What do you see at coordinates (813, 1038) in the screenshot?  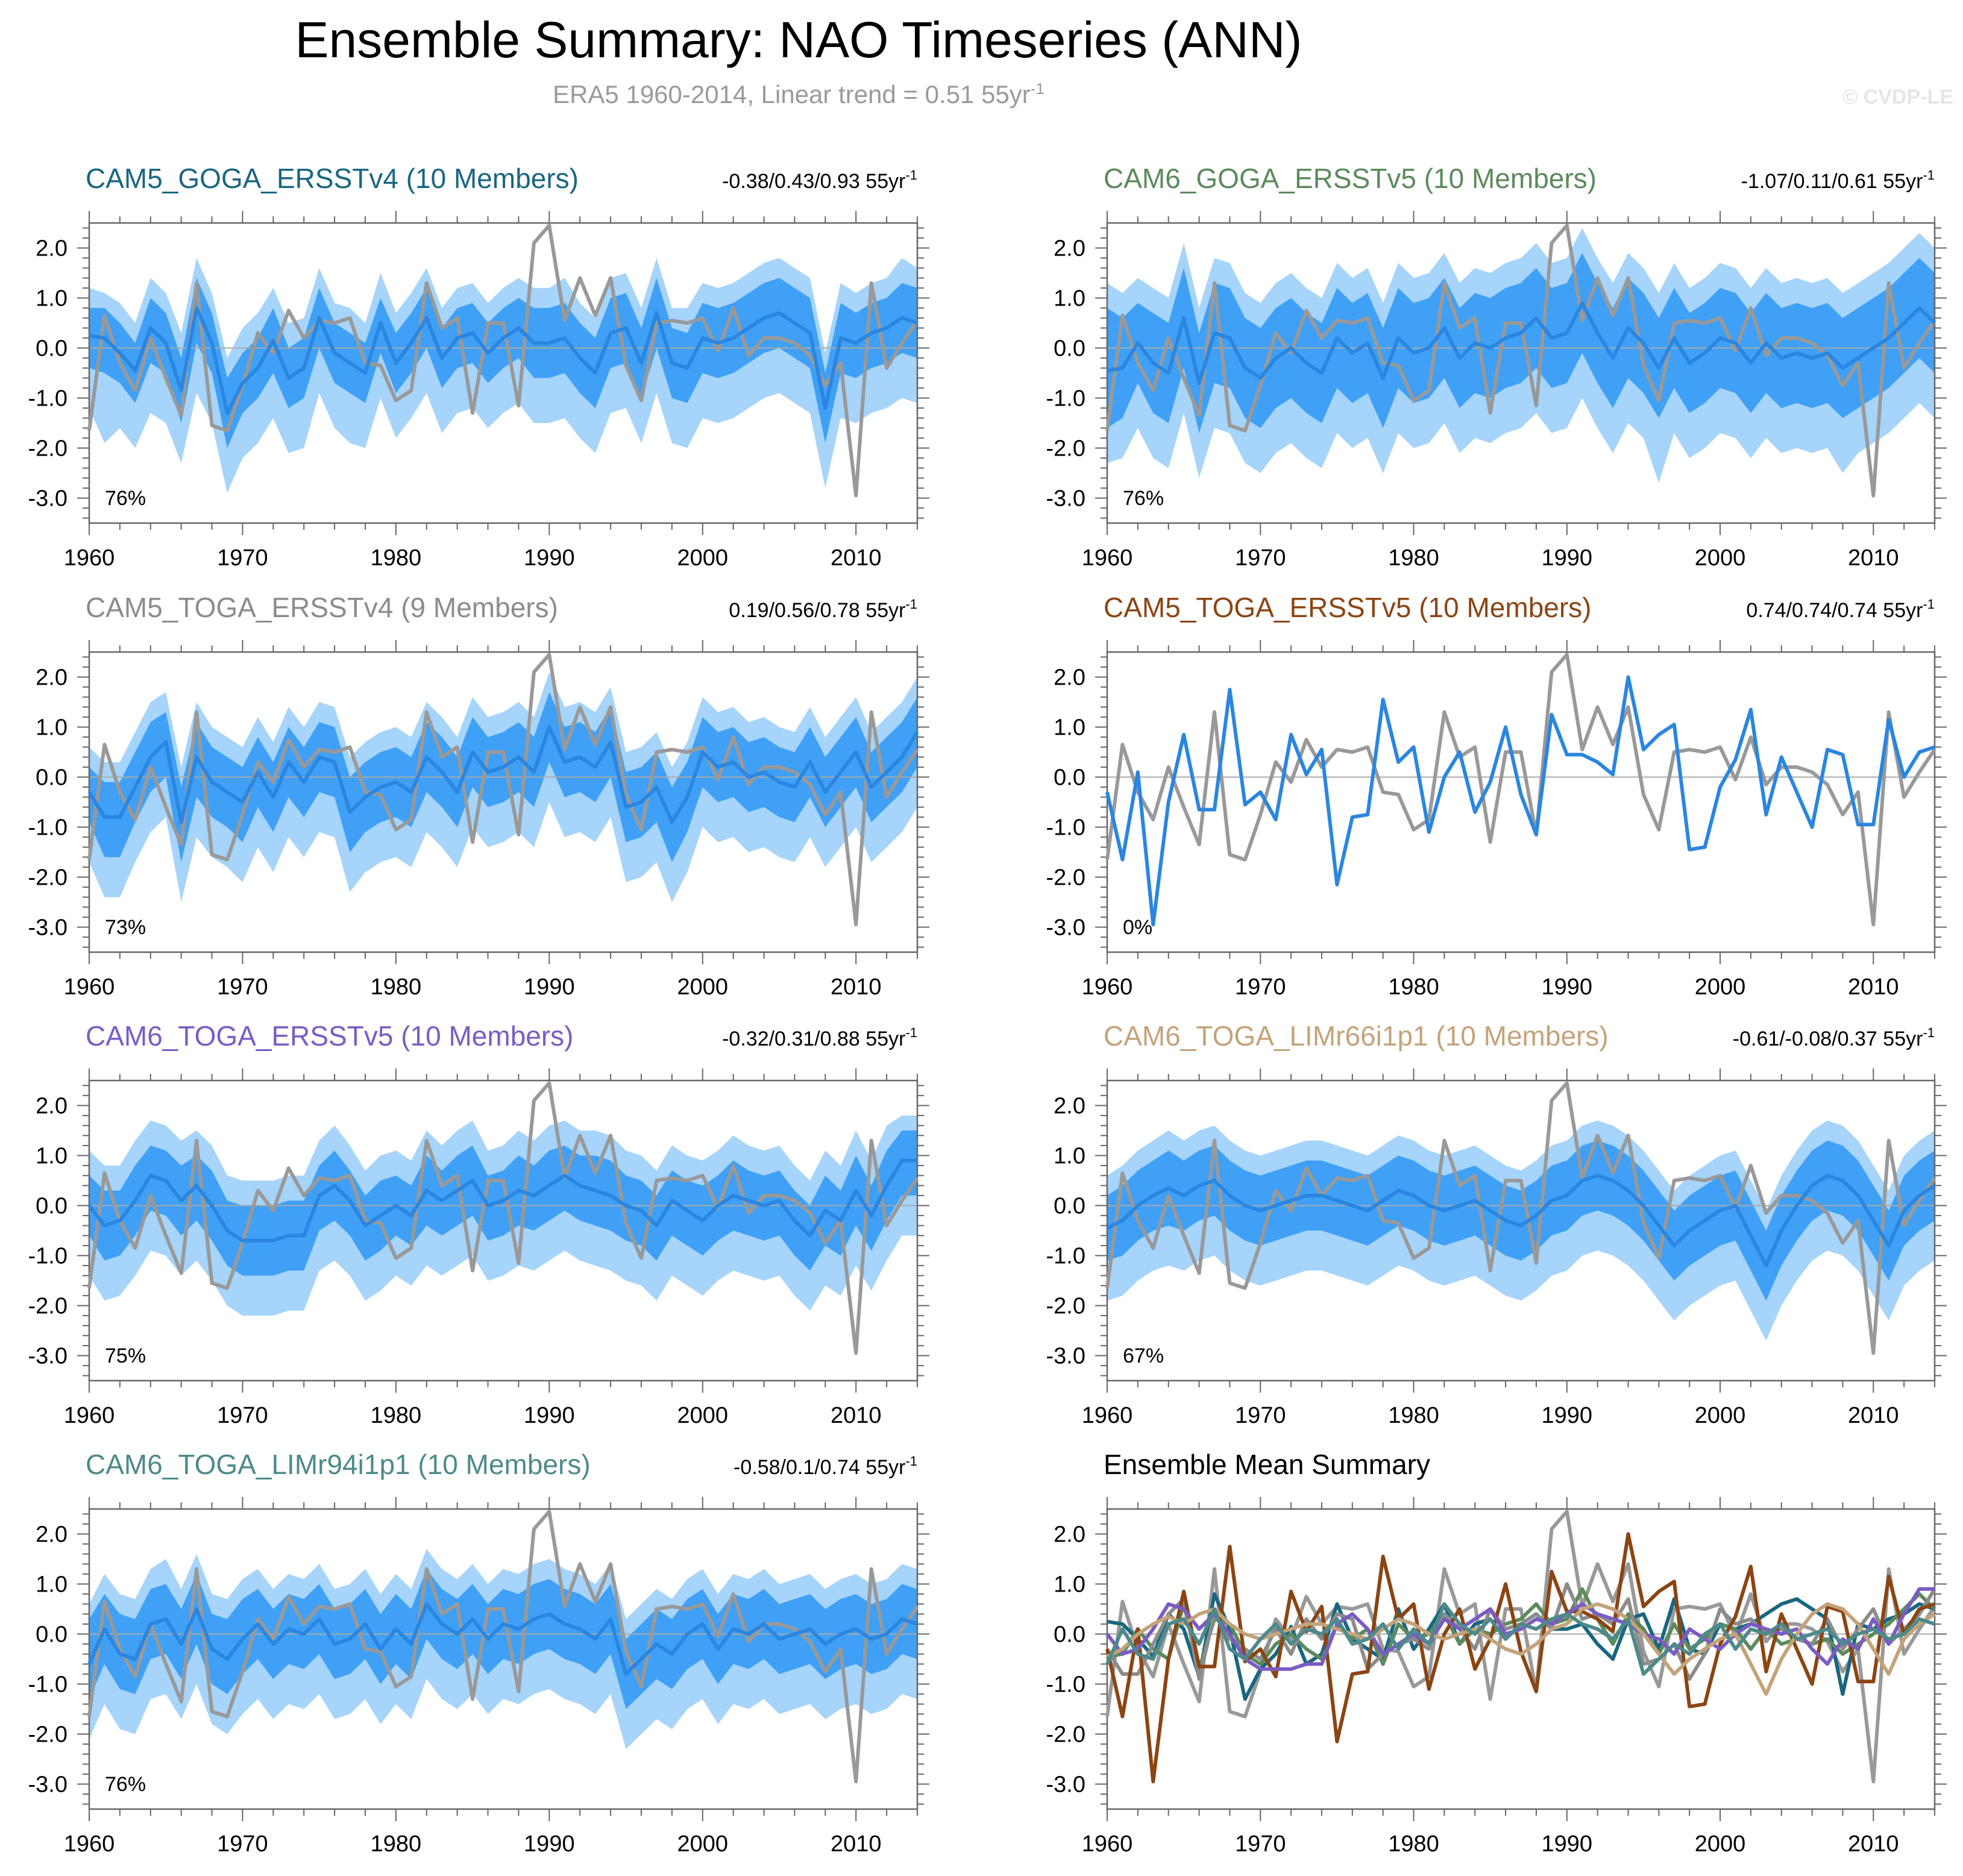 I see `trend-text: -0.32/0.31/0.88 55yr` at bounding box center [813, 1038].